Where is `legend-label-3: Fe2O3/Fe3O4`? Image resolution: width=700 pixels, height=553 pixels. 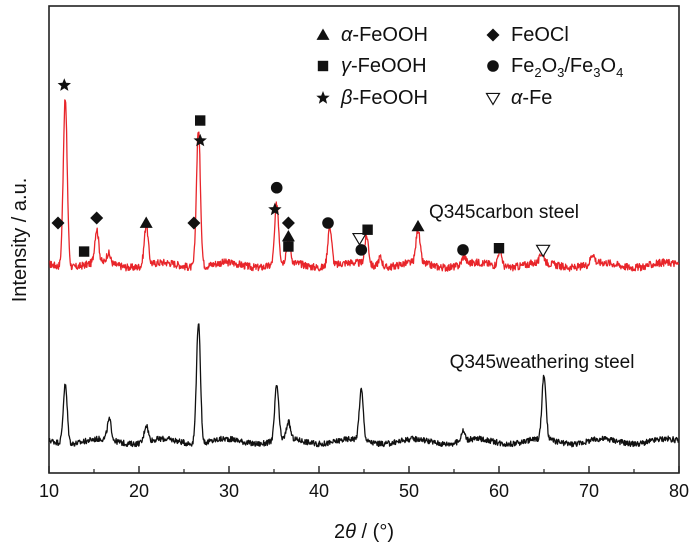
legend-label-3: Fe2O3/Fe3O4 is located at coordinates (567, 67).